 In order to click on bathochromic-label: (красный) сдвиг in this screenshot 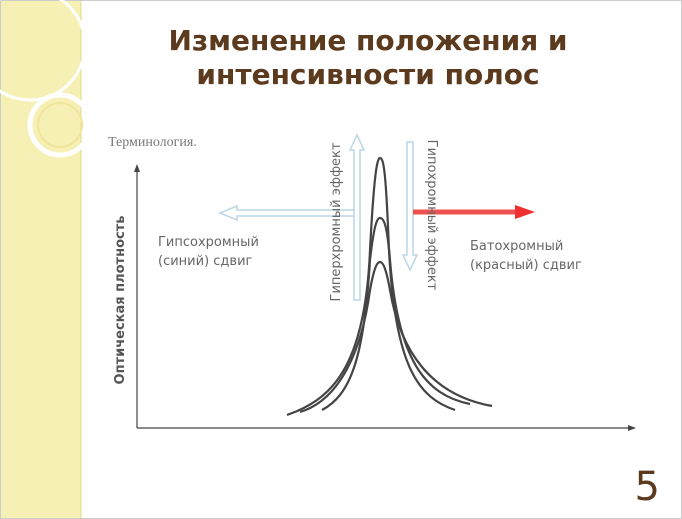, I will do `click(526, 265)`.